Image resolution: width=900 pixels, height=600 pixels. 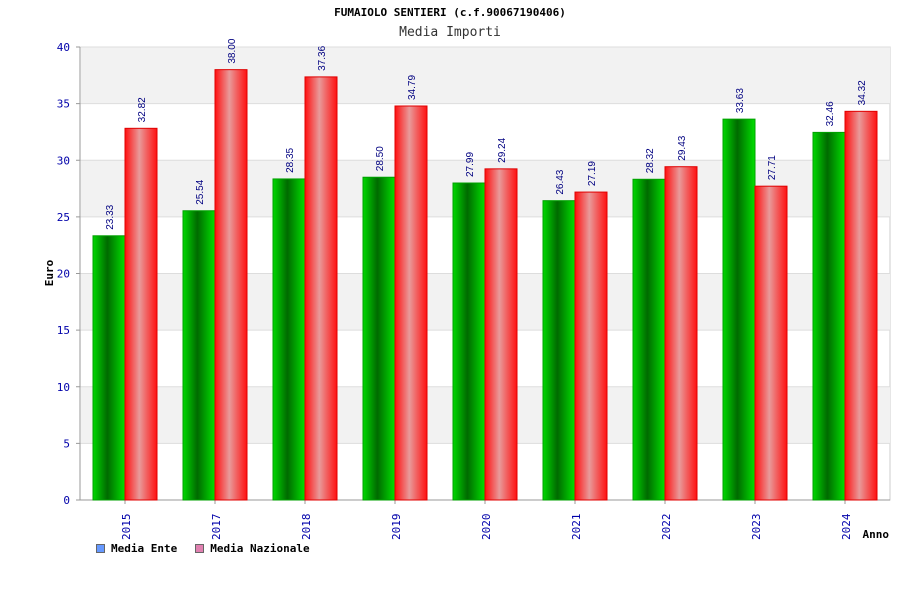 I want to click on data-label: 27.19, so click(x=592, y=173).